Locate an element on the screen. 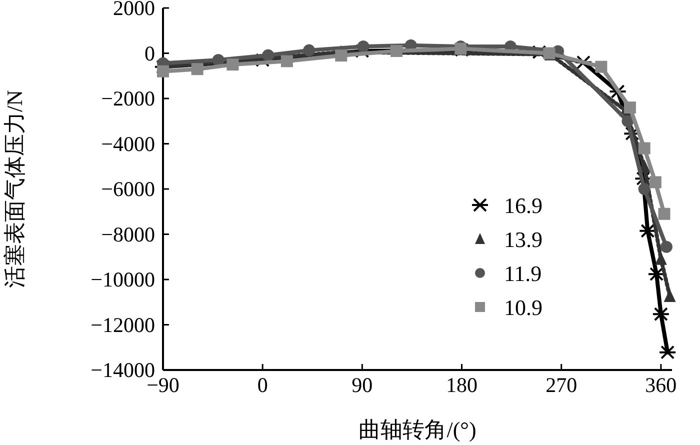  y-tick-label: 2000 is located at coordinates (134, 10).